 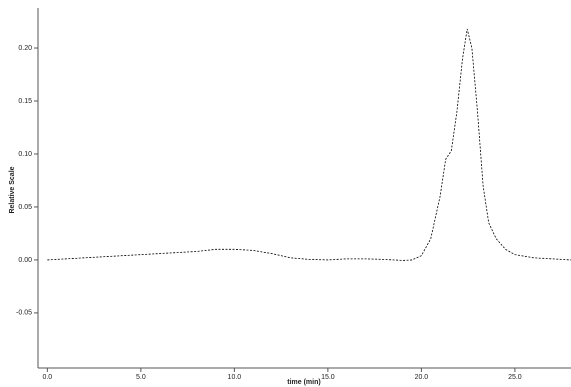 What do you see at coordinates (141, 377) in the screenshot?
I see `x-tick-label: 5.0` at bounding box center [141, 377].